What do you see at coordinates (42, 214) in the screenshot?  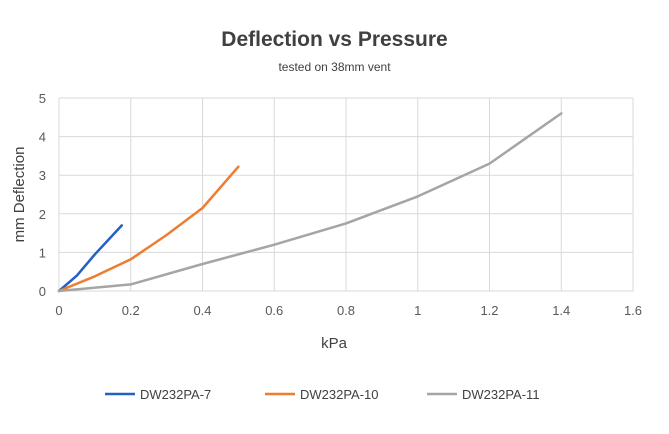 I see `y-tick-label: 2` at bounding box center [42, 214].